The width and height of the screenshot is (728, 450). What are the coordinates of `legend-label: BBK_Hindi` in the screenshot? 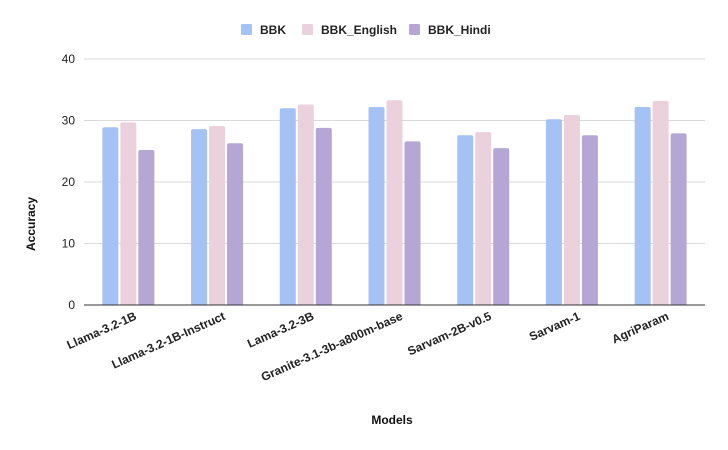 It's located at (459, 30).